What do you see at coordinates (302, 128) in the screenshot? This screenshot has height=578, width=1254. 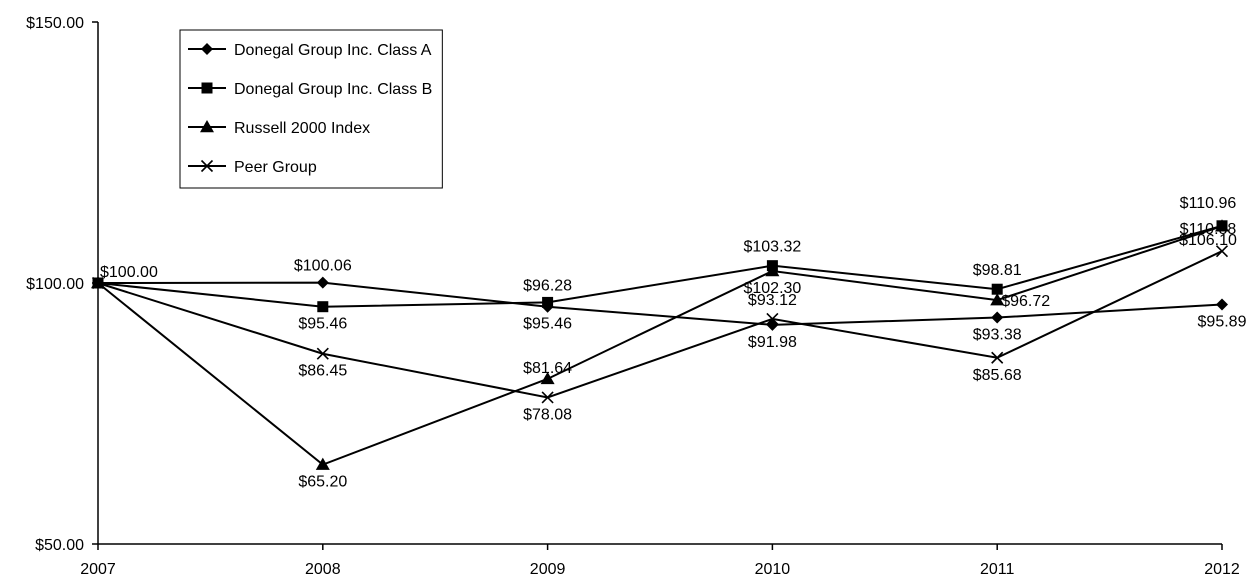 I see `legend-label-2: Russell 2000 Index` at bounding box center [302, 128].